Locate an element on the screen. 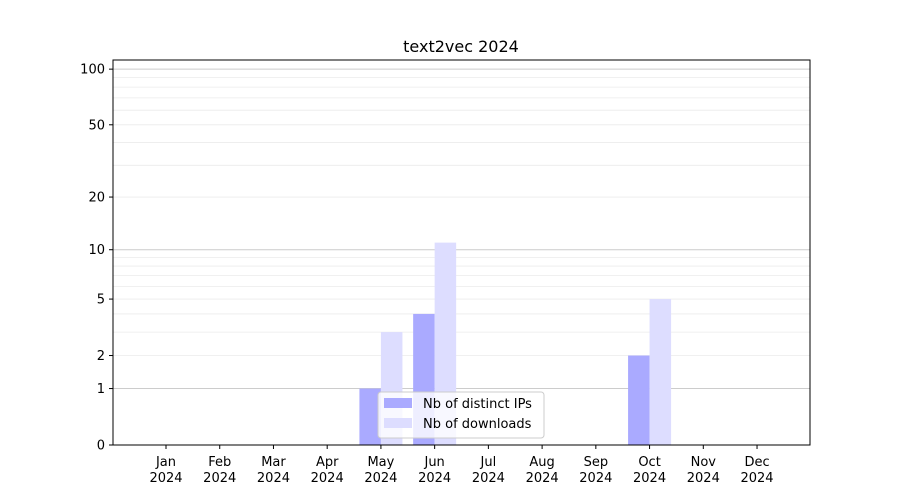 The image size is (900, 500). x-tick-label: Sep 2024 is located at coordinates (595, 470).